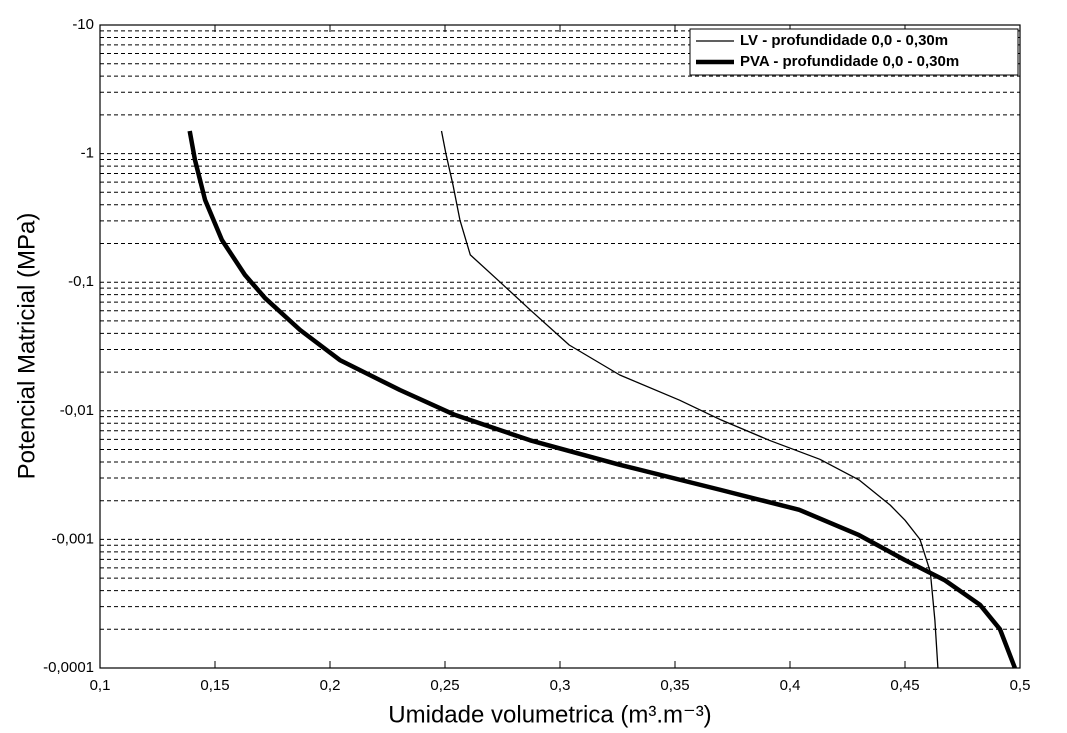  Describe the element at coordinates (549, 714) in the screenshot. I see `x-axis-label: Umidade volumetrica (m³.m⁻³)` at that location.